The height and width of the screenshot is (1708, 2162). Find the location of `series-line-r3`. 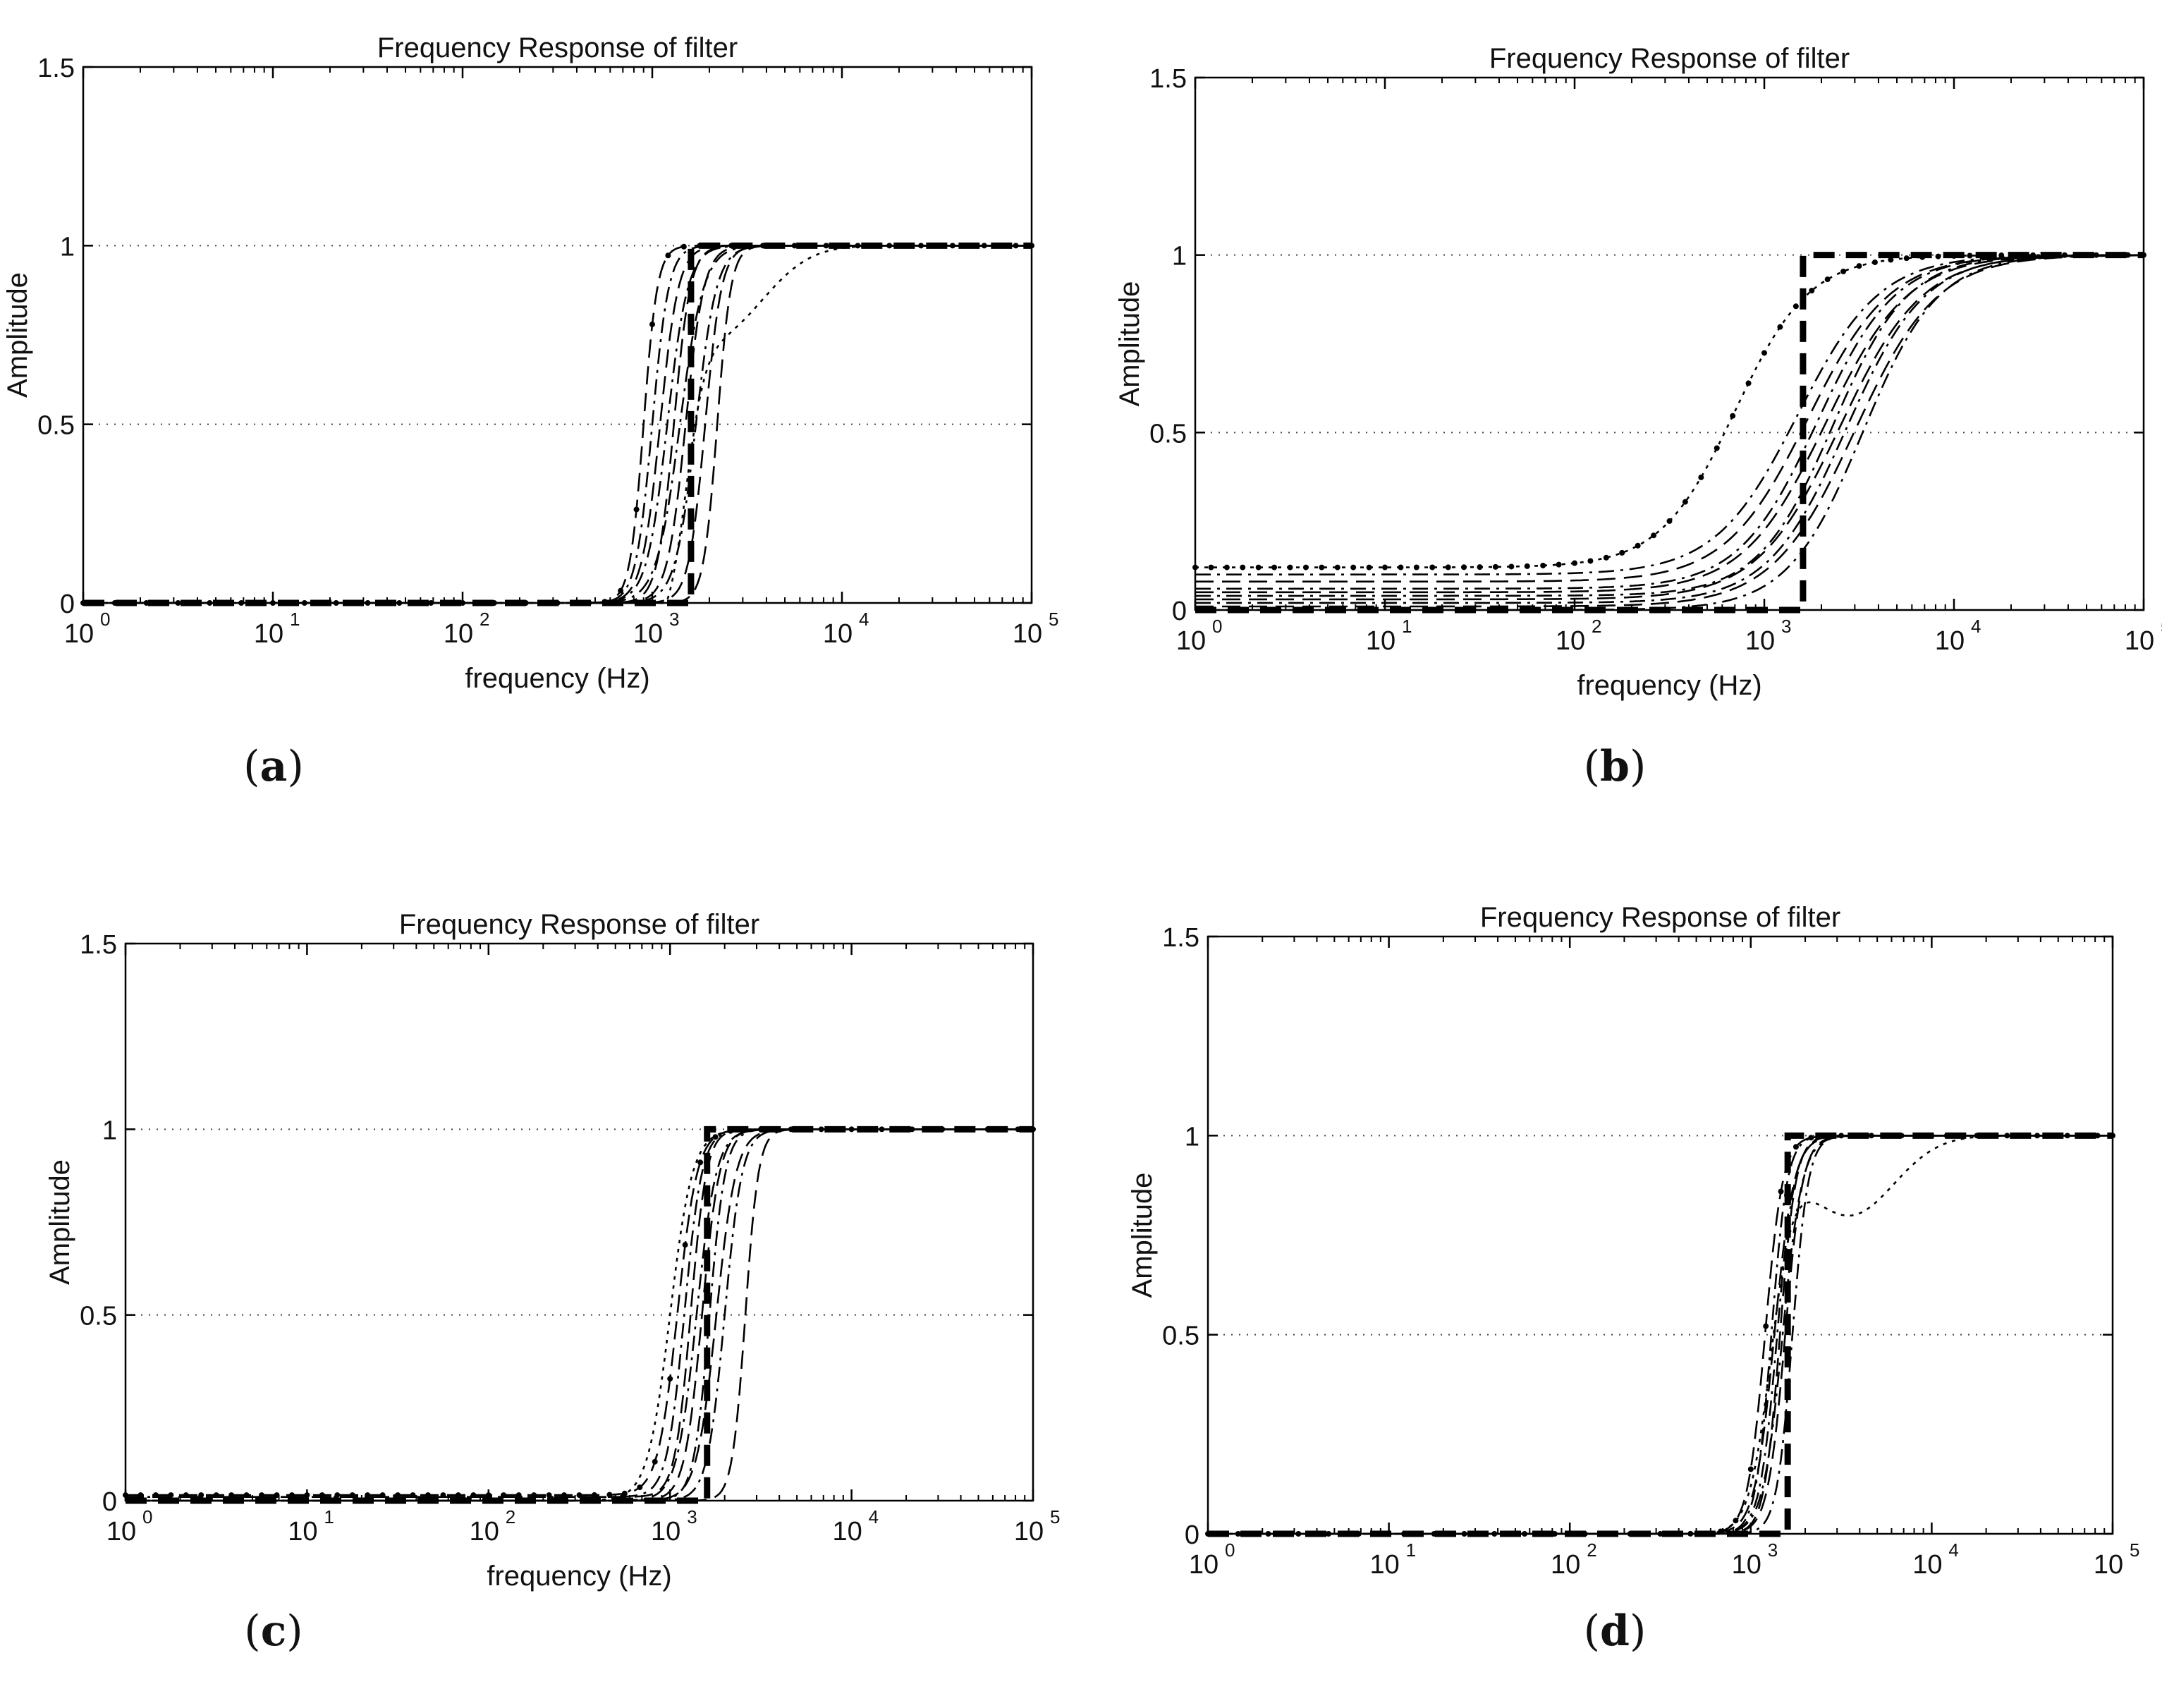

series-line-r3 is located at coordinates (1669, 418).